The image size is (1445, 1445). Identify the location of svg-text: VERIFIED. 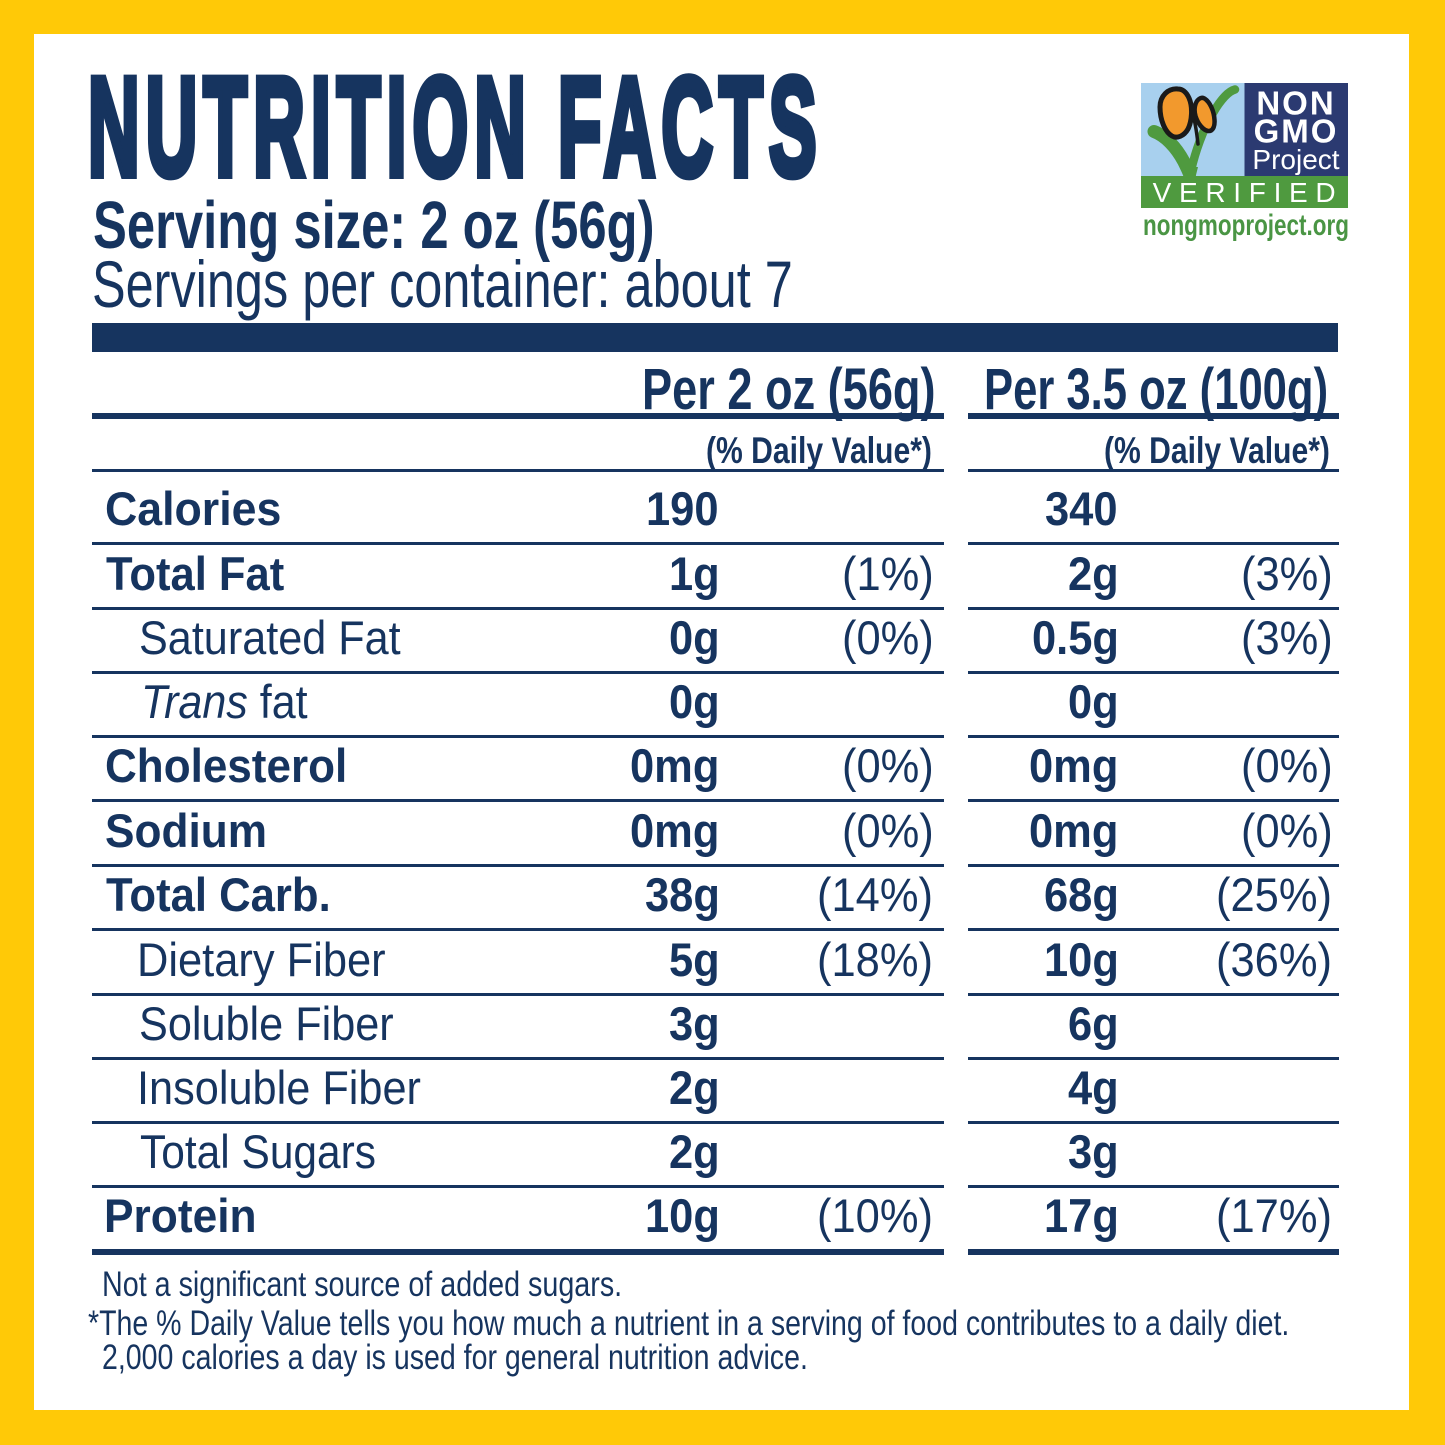
(1248, 192).